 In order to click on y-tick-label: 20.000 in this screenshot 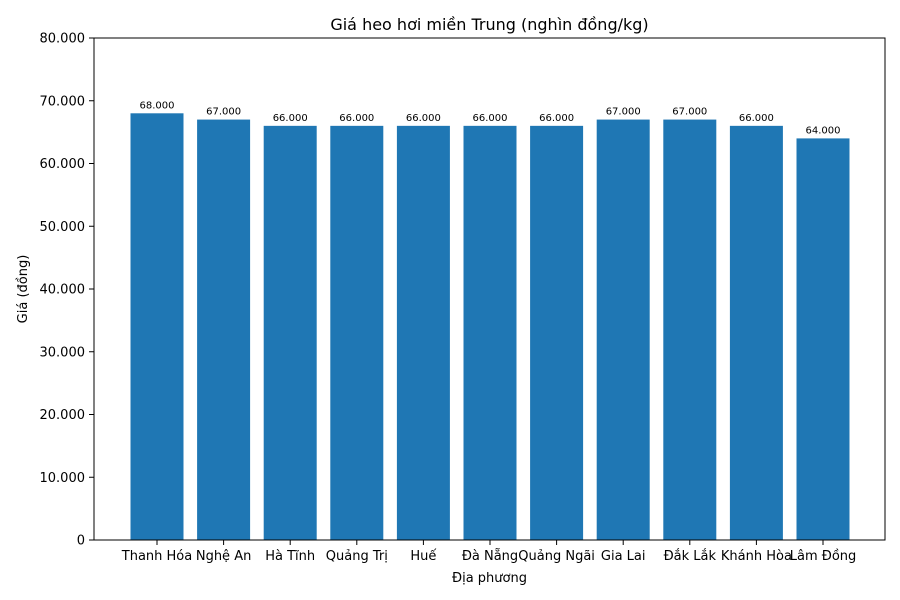, I will do `click(63, 415)`.